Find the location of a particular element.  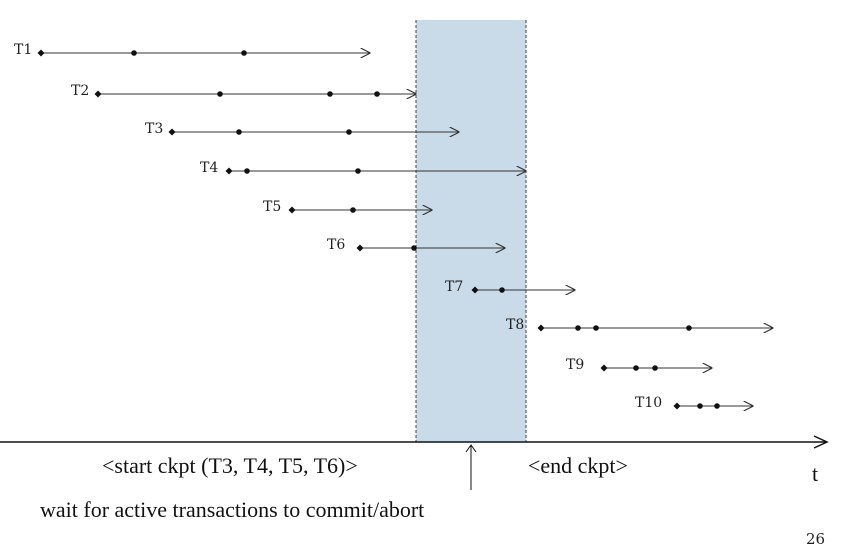

transaction-start-marker-t6 is located at coordinates (360, 248).